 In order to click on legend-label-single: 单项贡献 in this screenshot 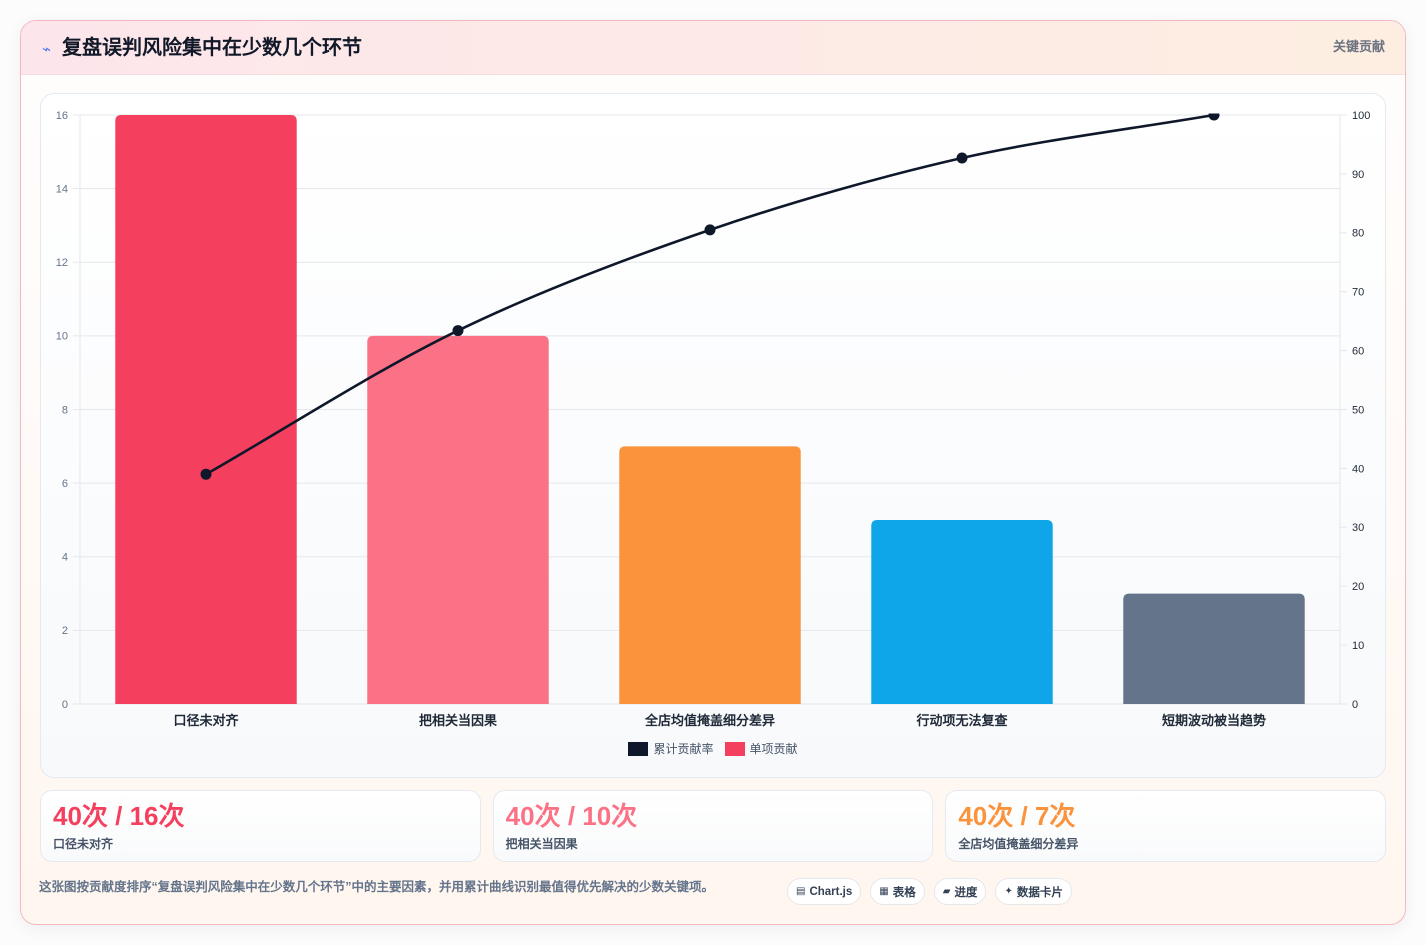, I will do `click(773, 749)`.